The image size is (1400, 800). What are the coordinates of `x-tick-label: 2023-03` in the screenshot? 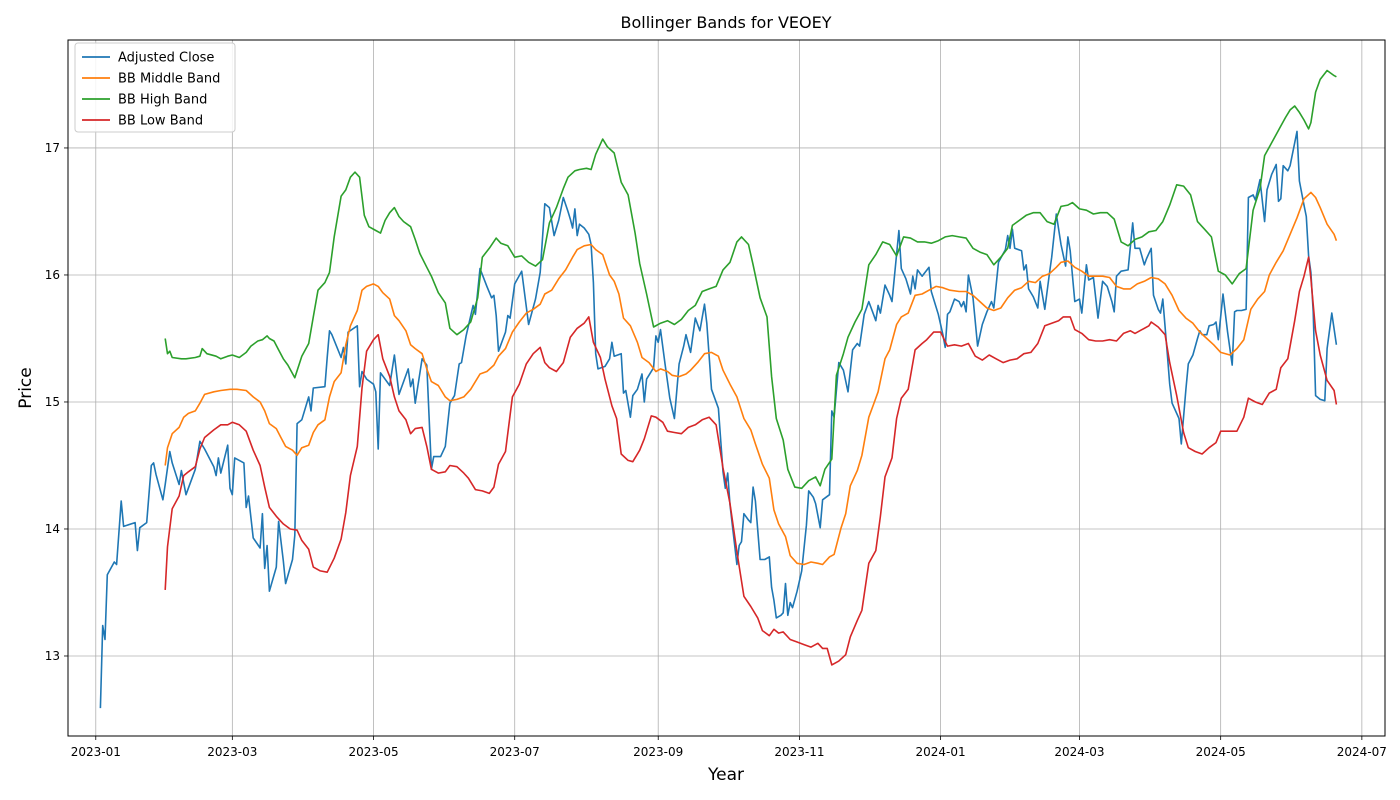 It's located at (232, 752).